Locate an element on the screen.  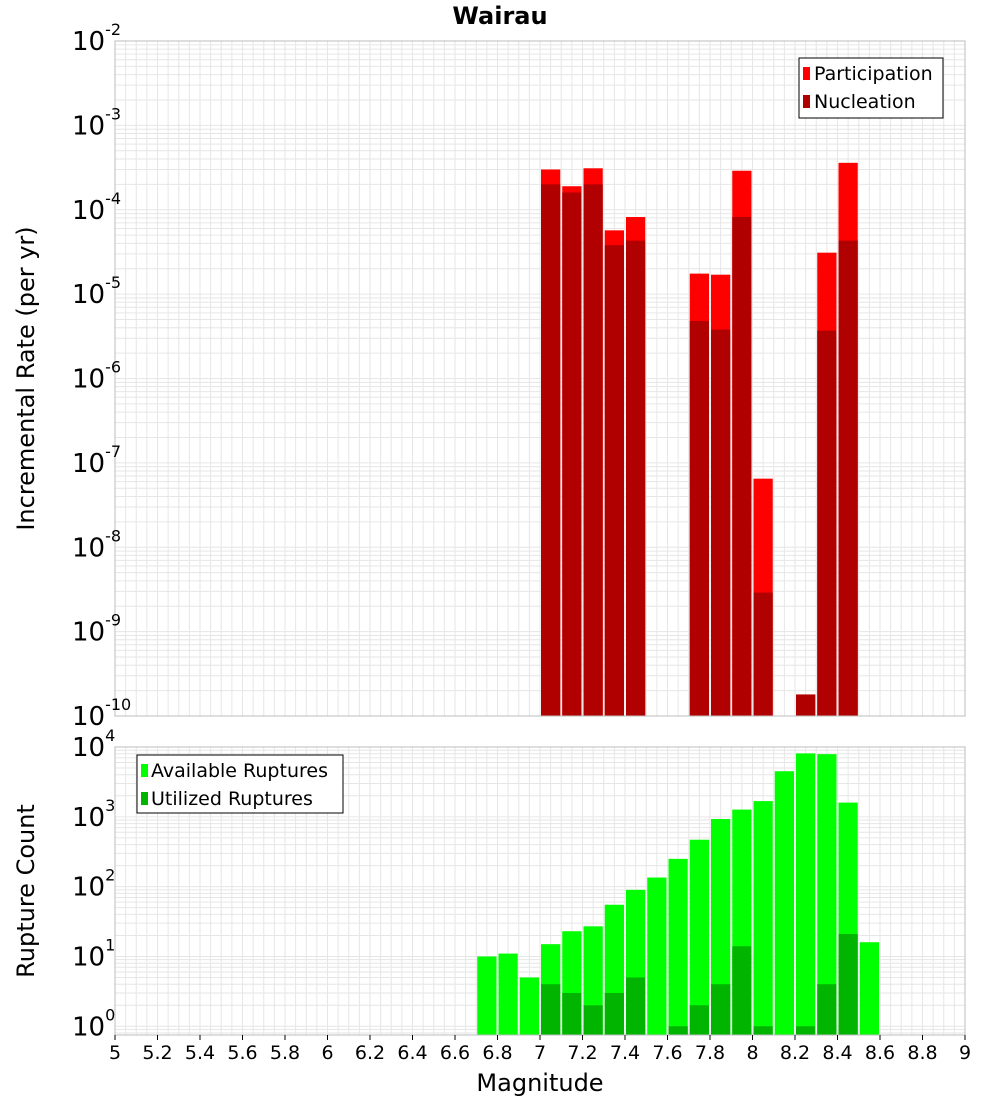
y-tick-exponent: 3 is located at coordinates (110, 805).